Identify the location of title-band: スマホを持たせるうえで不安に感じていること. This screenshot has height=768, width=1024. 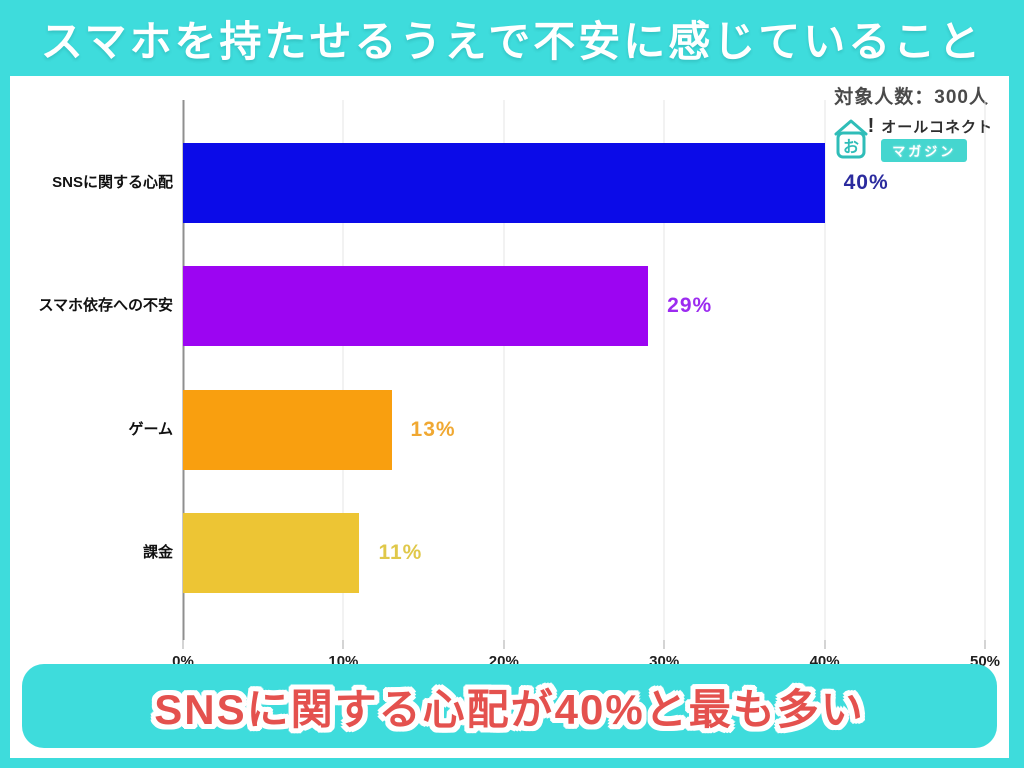
(512, 38).